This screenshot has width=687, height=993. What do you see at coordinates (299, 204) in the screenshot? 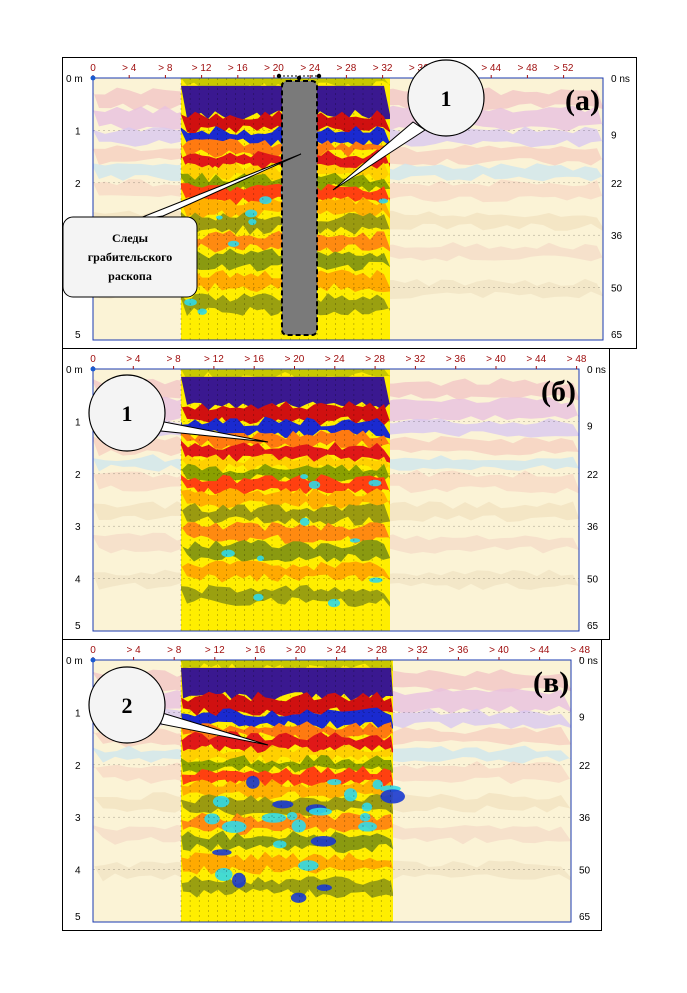
I see `excavation-marker` at bounding box center [299, 204].